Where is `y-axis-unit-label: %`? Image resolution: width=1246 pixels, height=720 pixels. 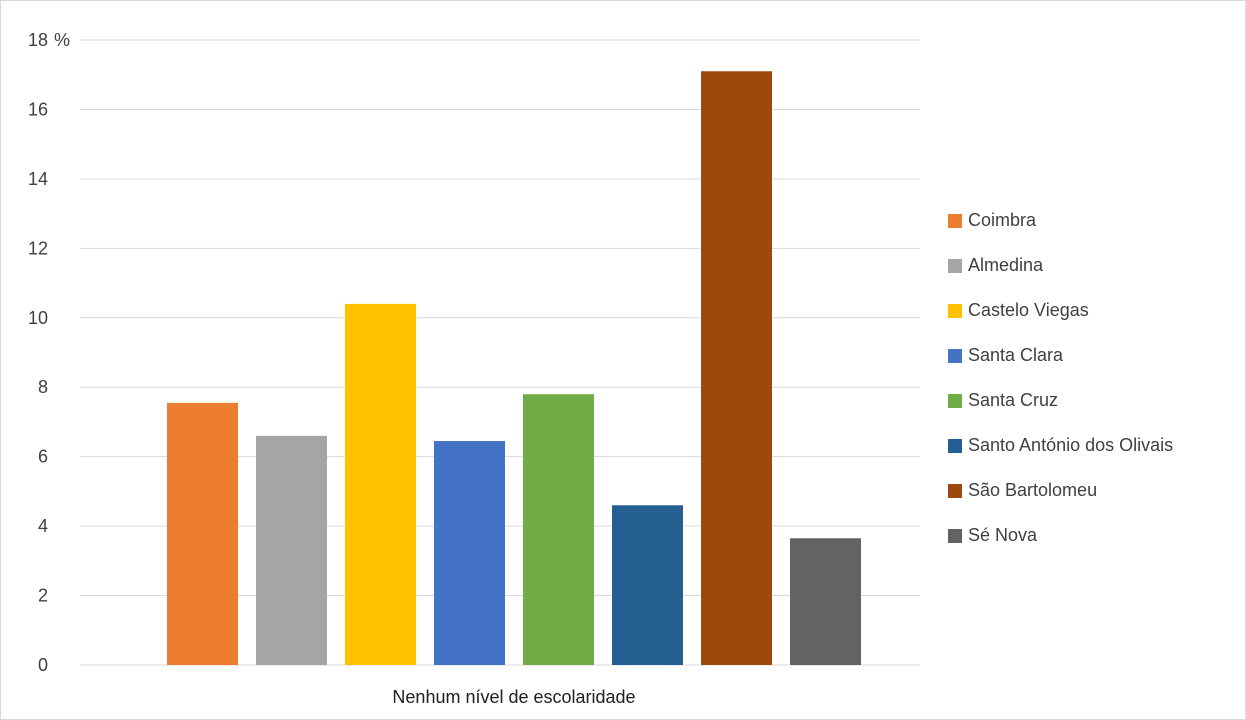 y-axis-unit-label: % is located at coordinates (62, 40).